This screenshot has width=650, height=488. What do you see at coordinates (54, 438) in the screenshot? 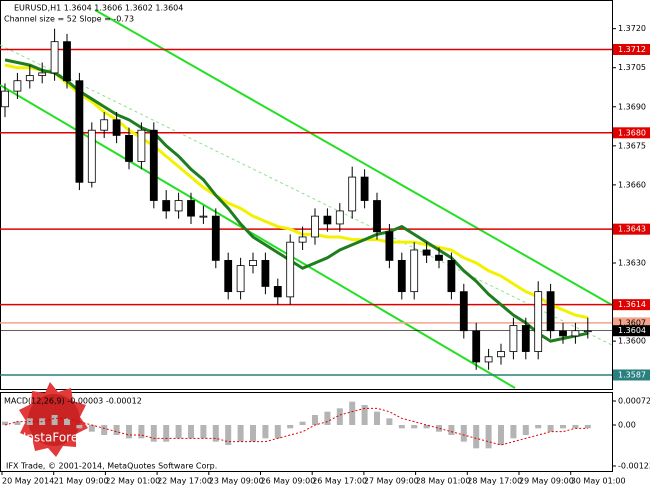
I see `logo-text: InstaForex` at bounding box center [54, 438].